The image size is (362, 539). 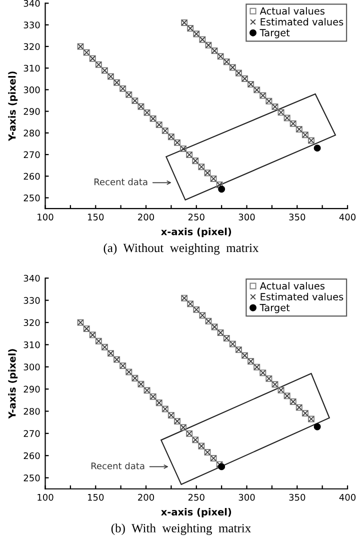 What do you see at coordinates (181, 529) in the screenshot?
I see `text: (b) With weighting matrix` at bounding box center [181, 529].